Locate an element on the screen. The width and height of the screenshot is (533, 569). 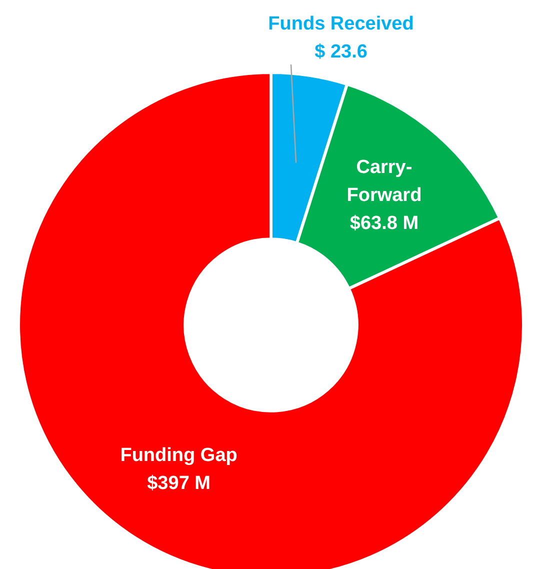
slice-label: Carry-Forward is located at coordinates (384, 181).